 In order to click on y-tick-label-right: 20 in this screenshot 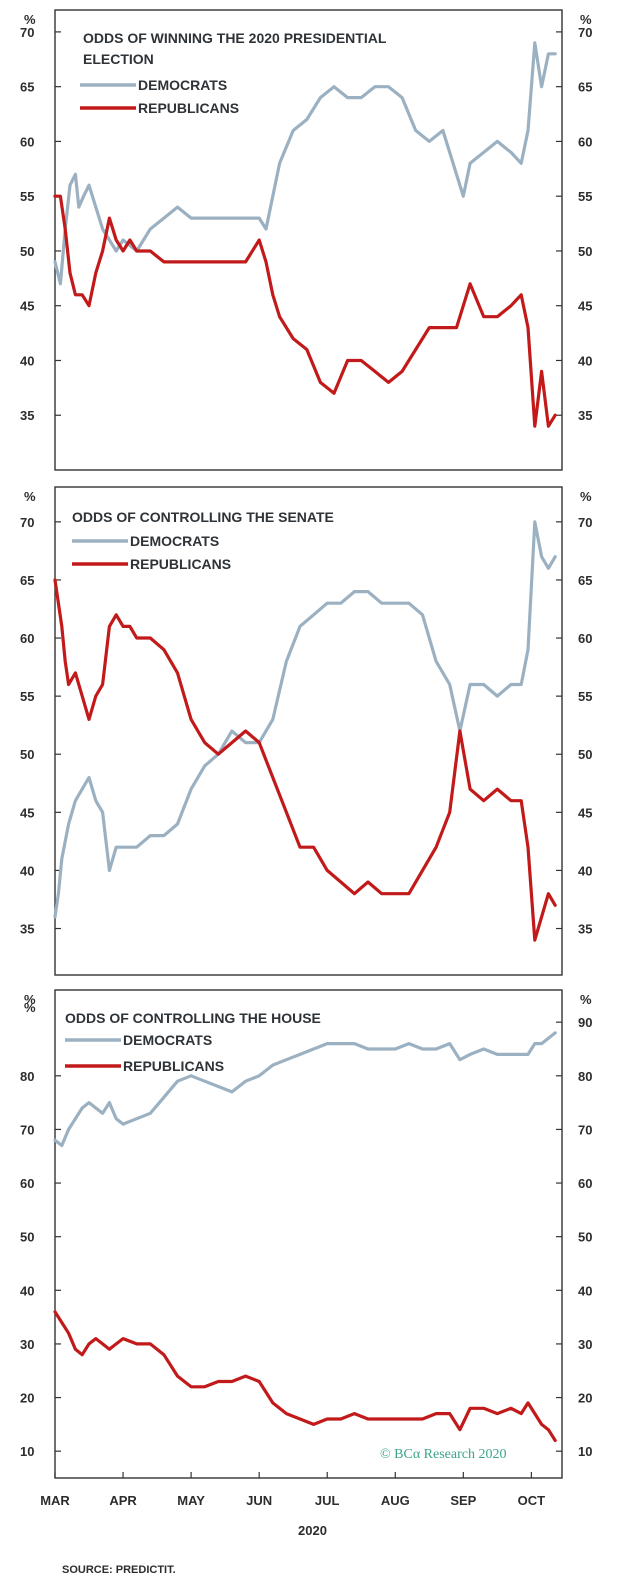, I will do `click(585, 1398)`.